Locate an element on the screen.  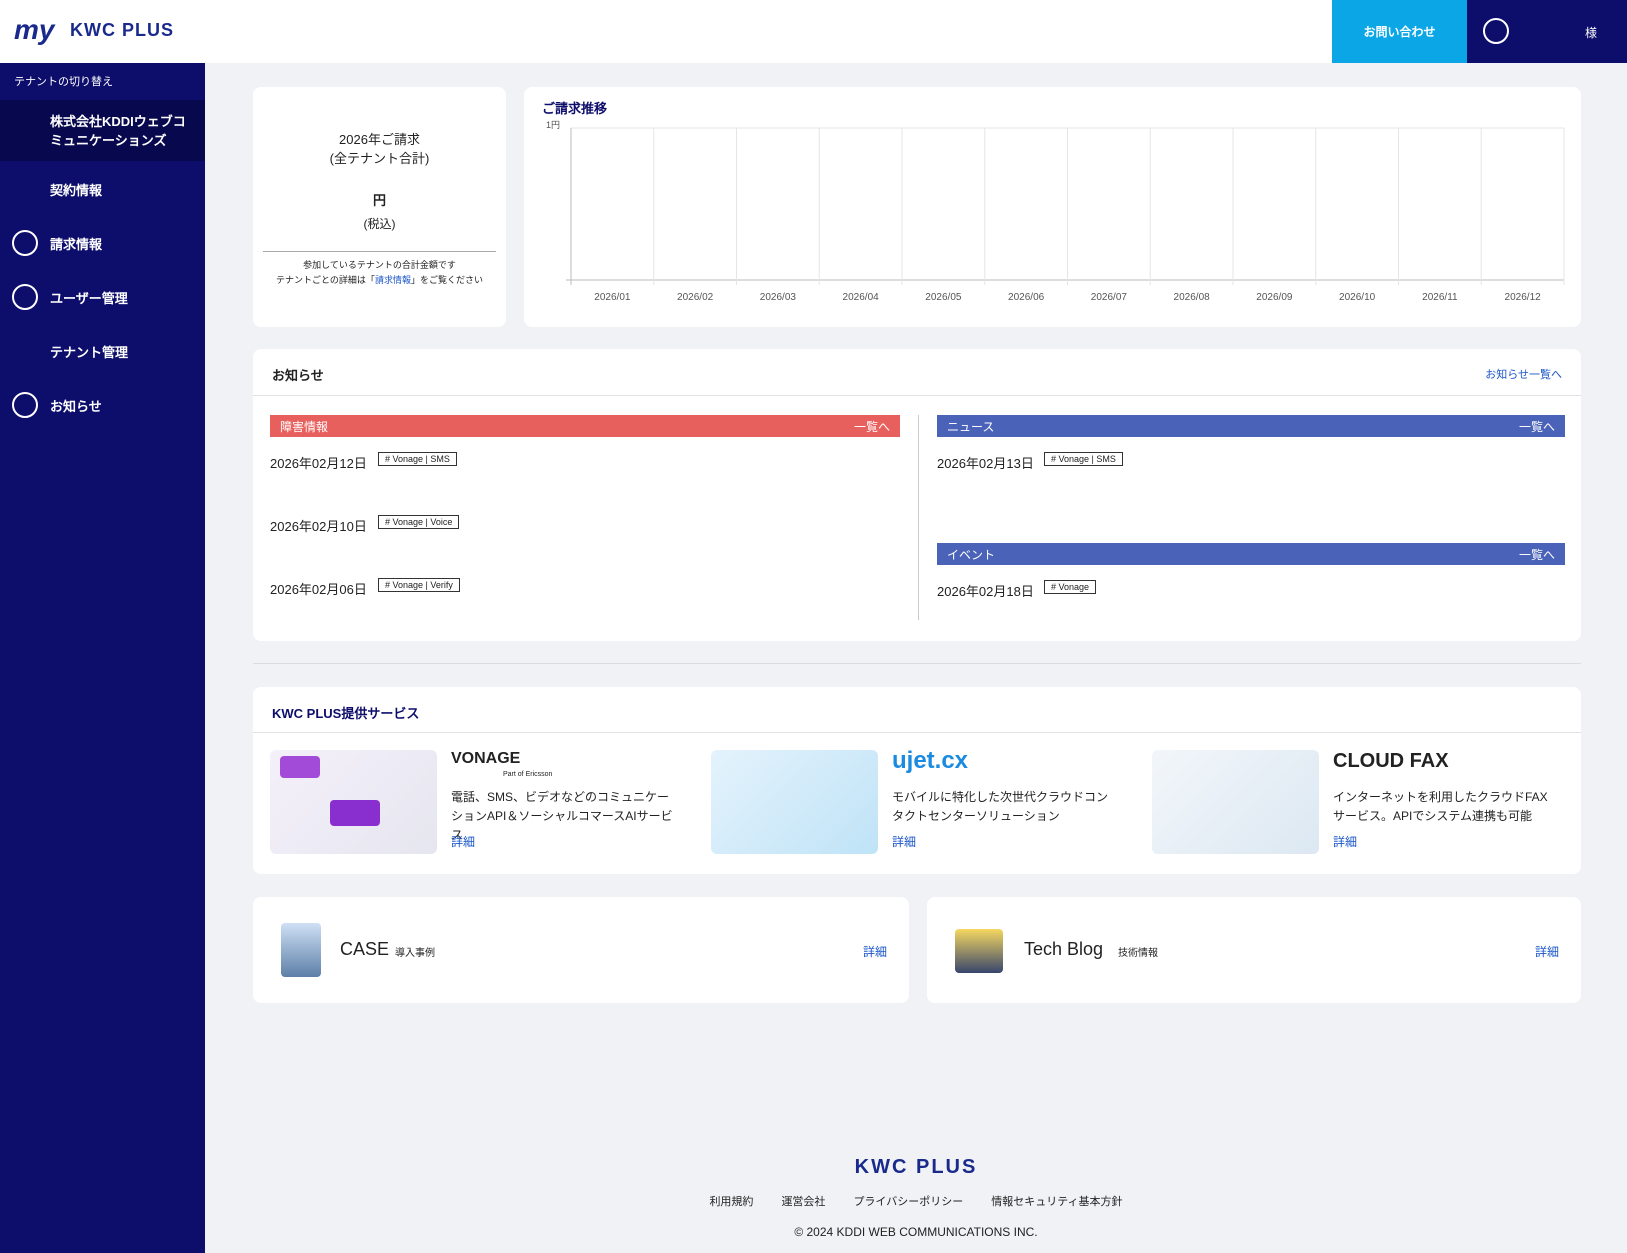
x-tick-label: 2026/11 is located at coordinates (1440, 297).